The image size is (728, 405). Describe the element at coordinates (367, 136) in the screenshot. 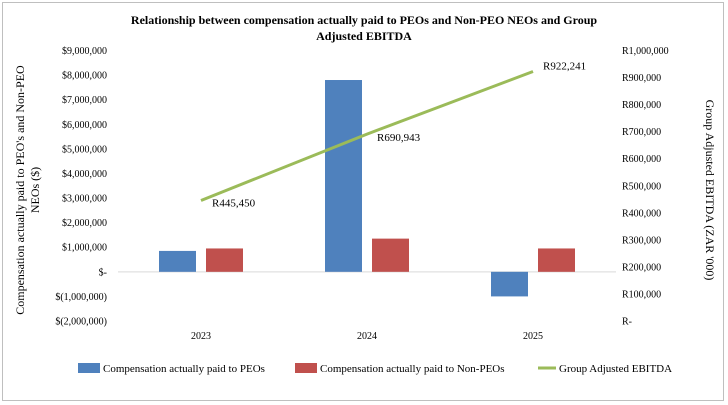

I see `ebitda-line` at that location.